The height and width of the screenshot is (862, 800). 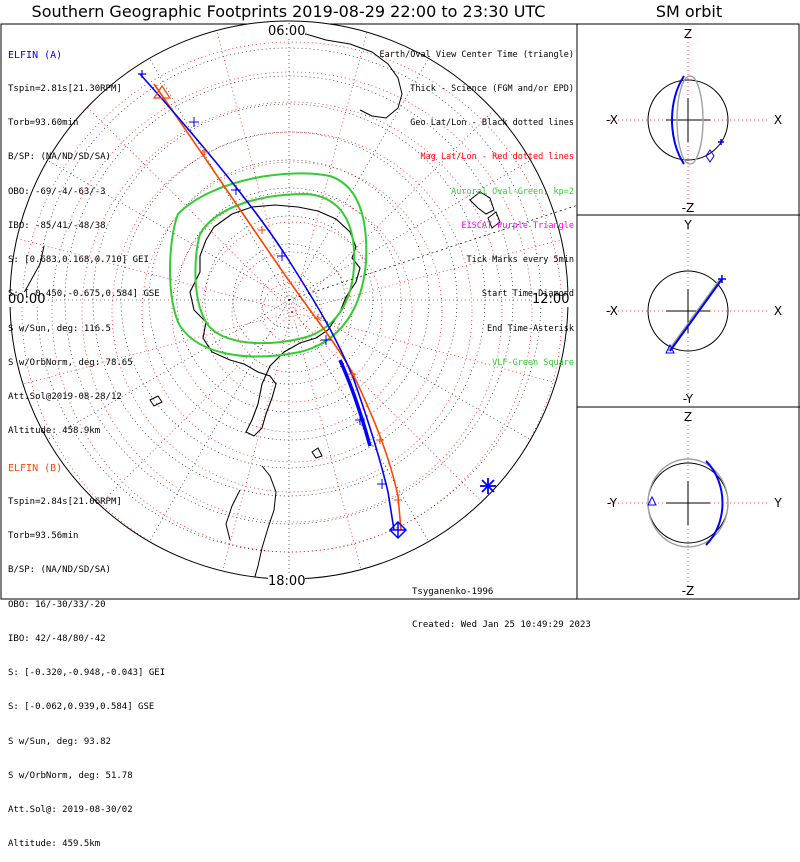 I want to click on legend-item: Tick Marks every 5min, so click(x=520, y=260).